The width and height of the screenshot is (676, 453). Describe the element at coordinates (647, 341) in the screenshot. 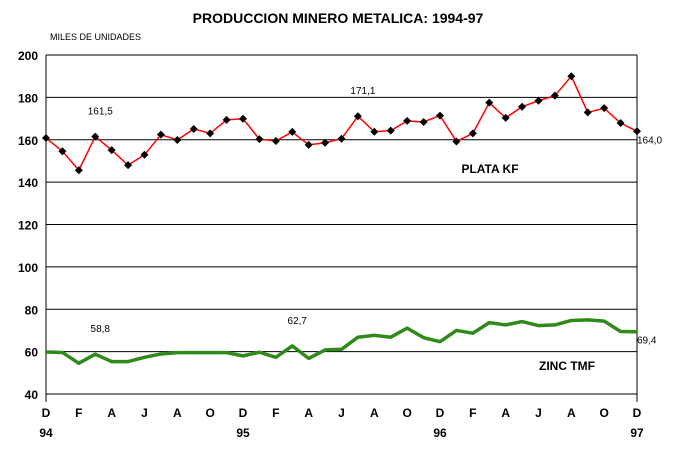

I see `data-label: 69,4` at that location.